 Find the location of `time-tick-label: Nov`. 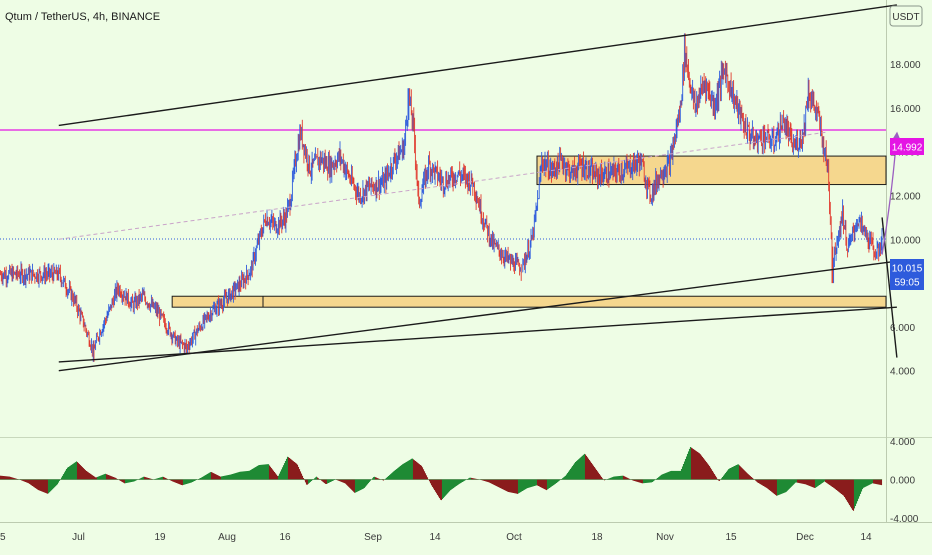

time-tick-label: Nov is located at coordinates (665, 537).